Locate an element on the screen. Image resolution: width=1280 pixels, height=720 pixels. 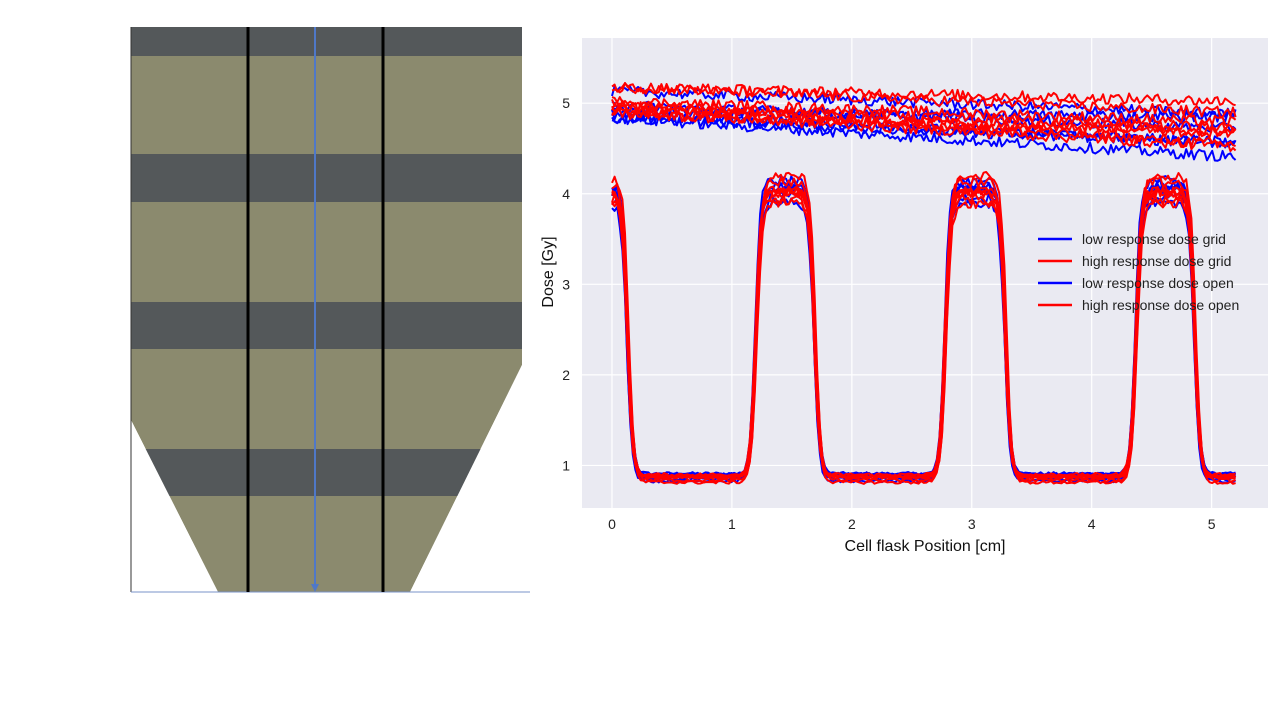
profile-arrow-head is located at coordinates (315, 588).